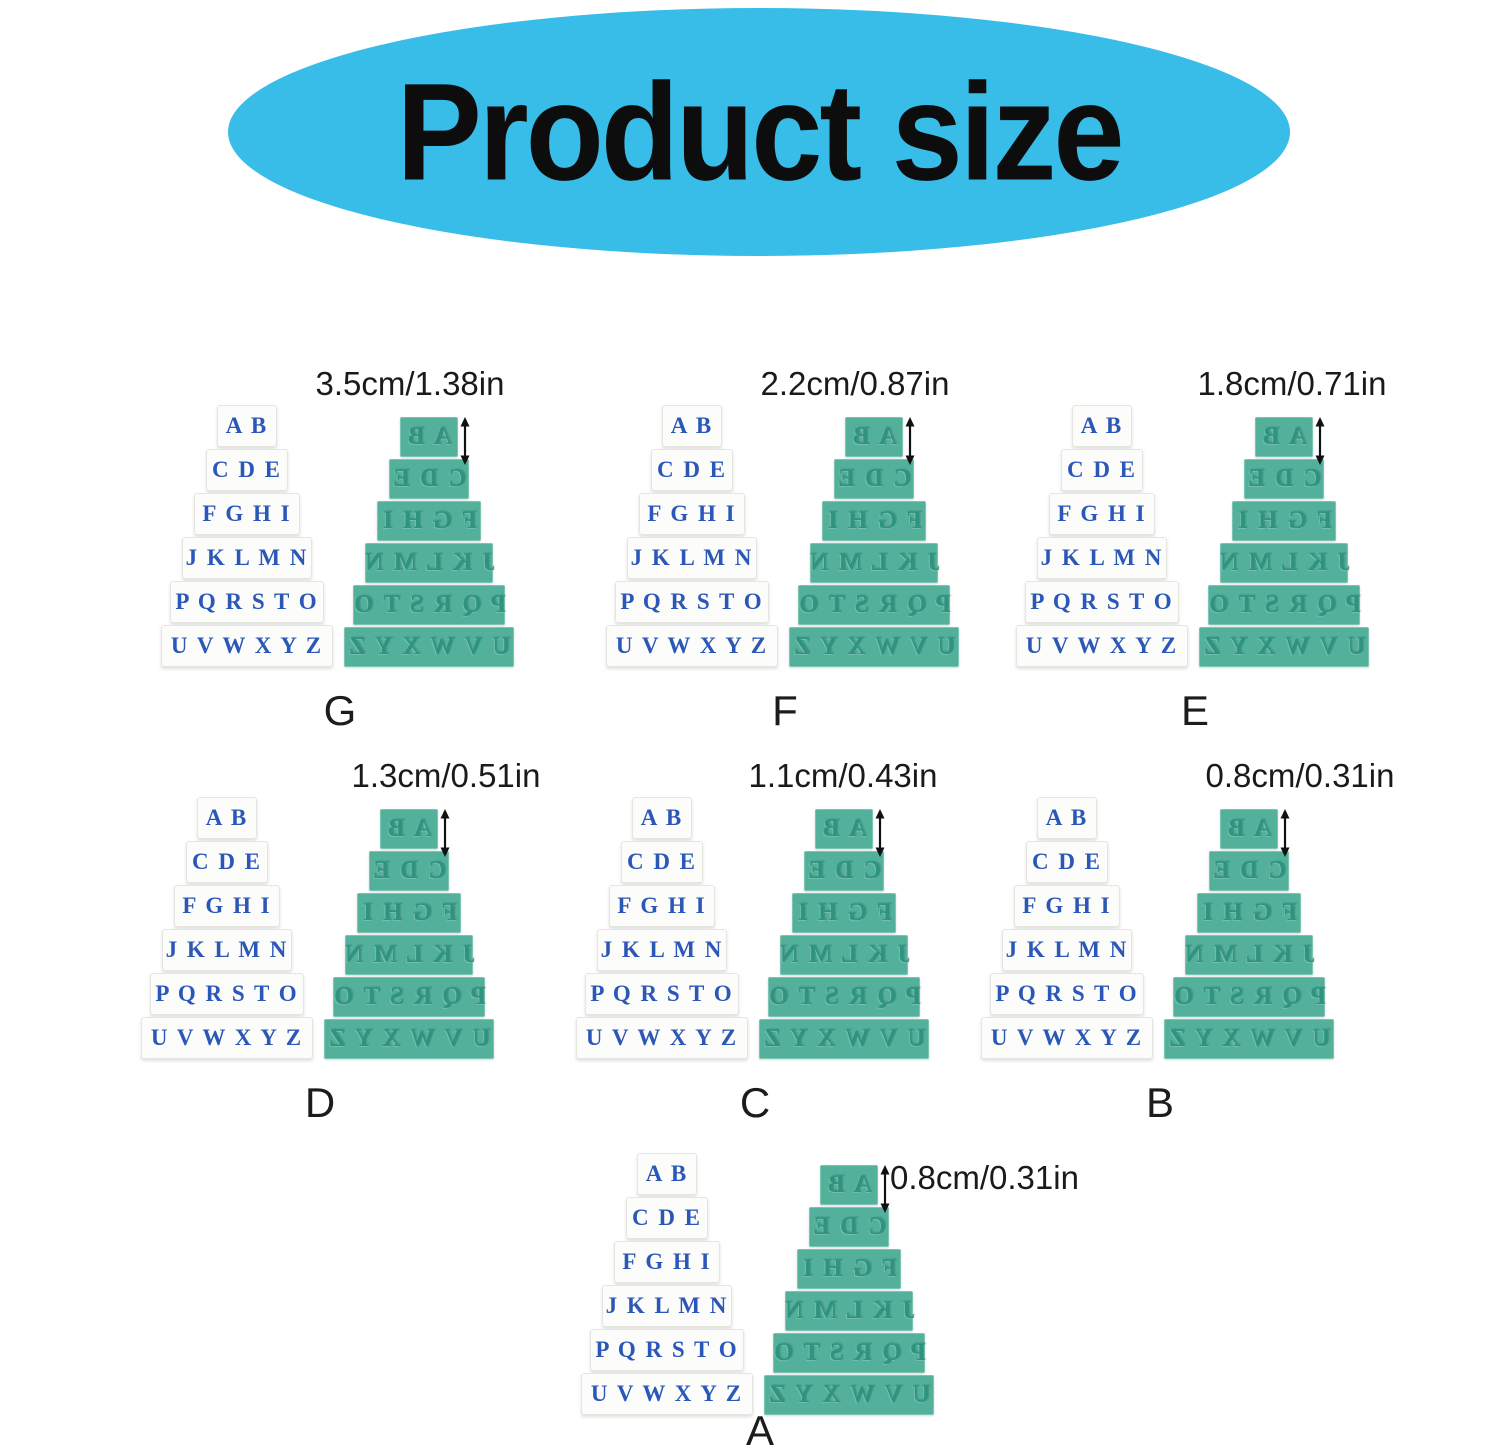  I want to click on unit-letter-label: C, so click(755, 1102).